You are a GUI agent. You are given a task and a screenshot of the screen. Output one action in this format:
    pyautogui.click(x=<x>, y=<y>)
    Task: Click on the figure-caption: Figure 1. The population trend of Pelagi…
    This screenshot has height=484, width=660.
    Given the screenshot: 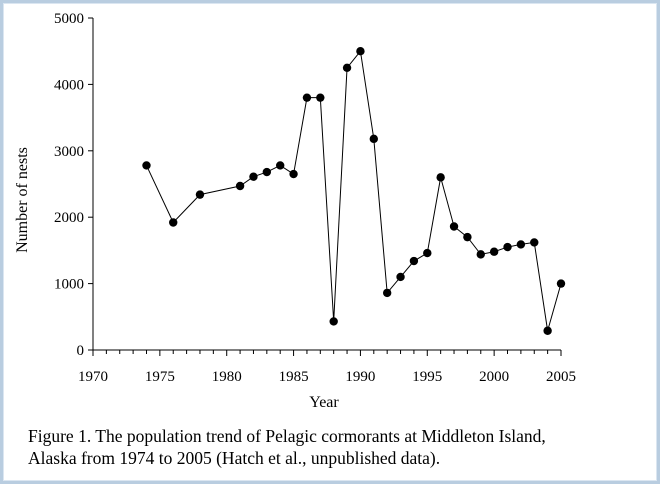 What is the action you would take?
    pyautogui.click(x=338, y=447)
    